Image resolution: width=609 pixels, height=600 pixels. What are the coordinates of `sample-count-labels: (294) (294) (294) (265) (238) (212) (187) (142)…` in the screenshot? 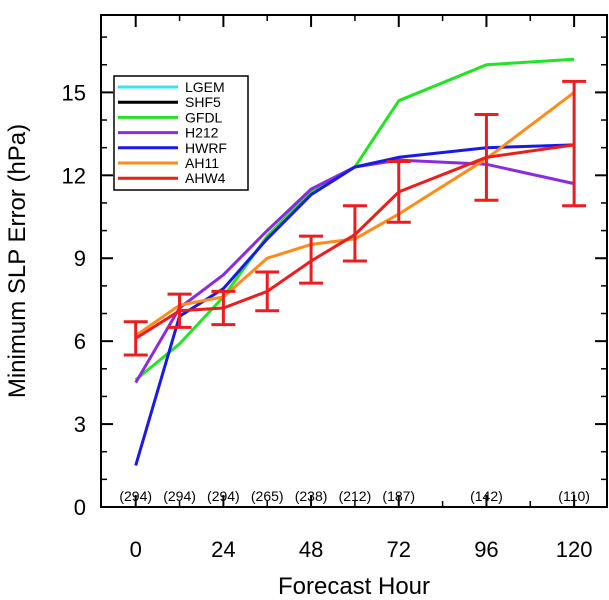 It's located at (354, 496).